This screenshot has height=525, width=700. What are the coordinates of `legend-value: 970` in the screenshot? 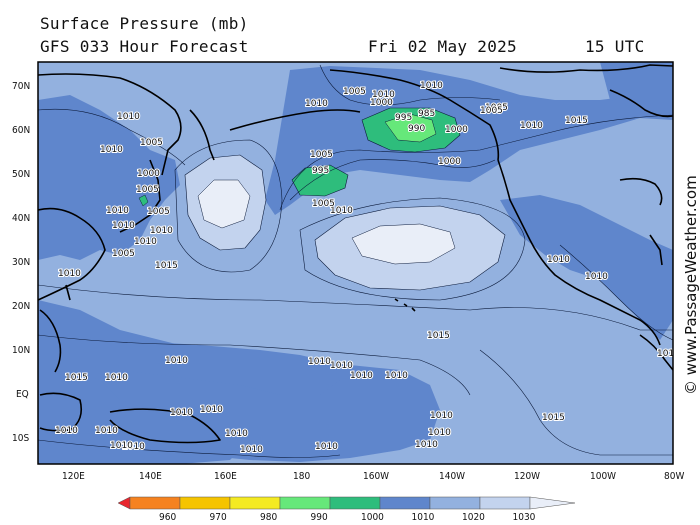 It's located at (218, 517).